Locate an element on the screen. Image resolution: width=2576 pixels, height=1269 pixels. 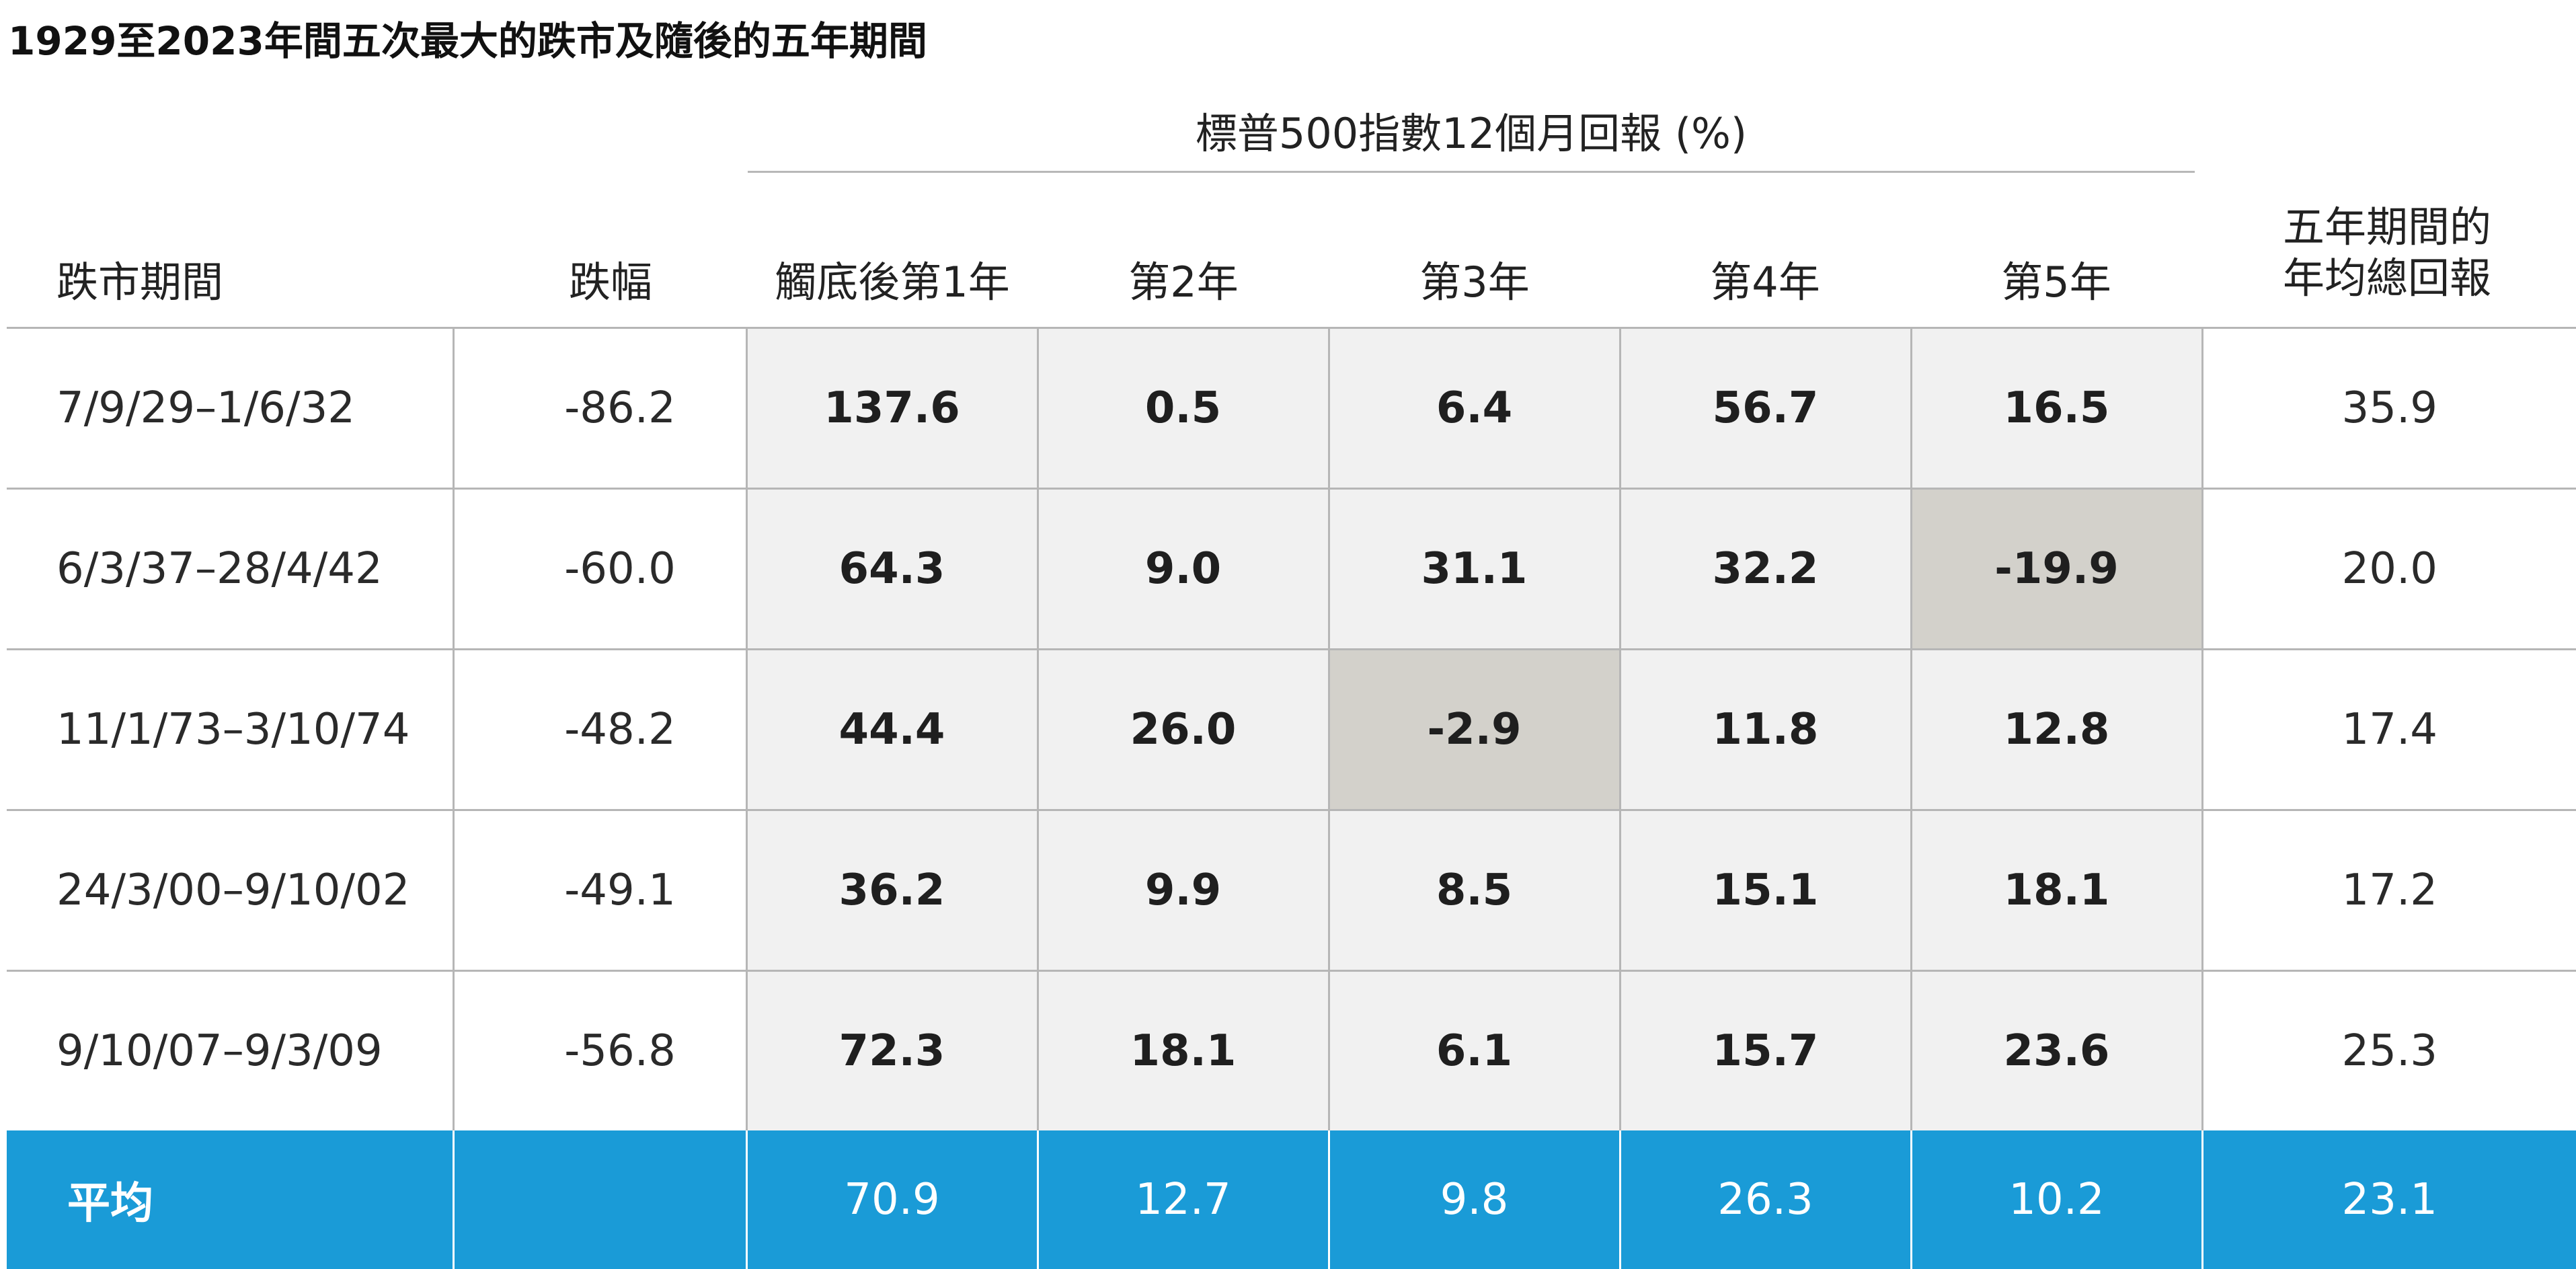
column-header-year1: 觸底後第1年 is located at coordinates (892, 282).